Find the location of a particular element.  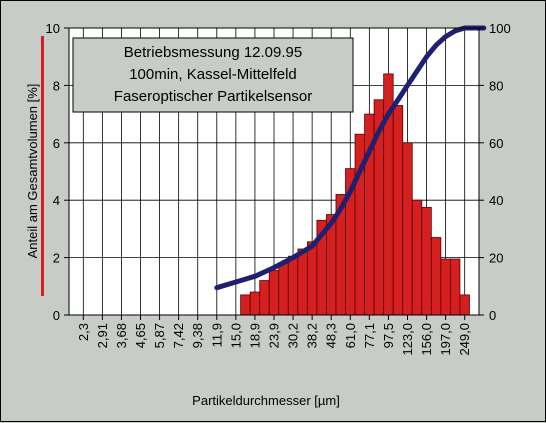

title-line-2: 100min, Kassel-Mittelfeld is located at coordinates (213, 74).